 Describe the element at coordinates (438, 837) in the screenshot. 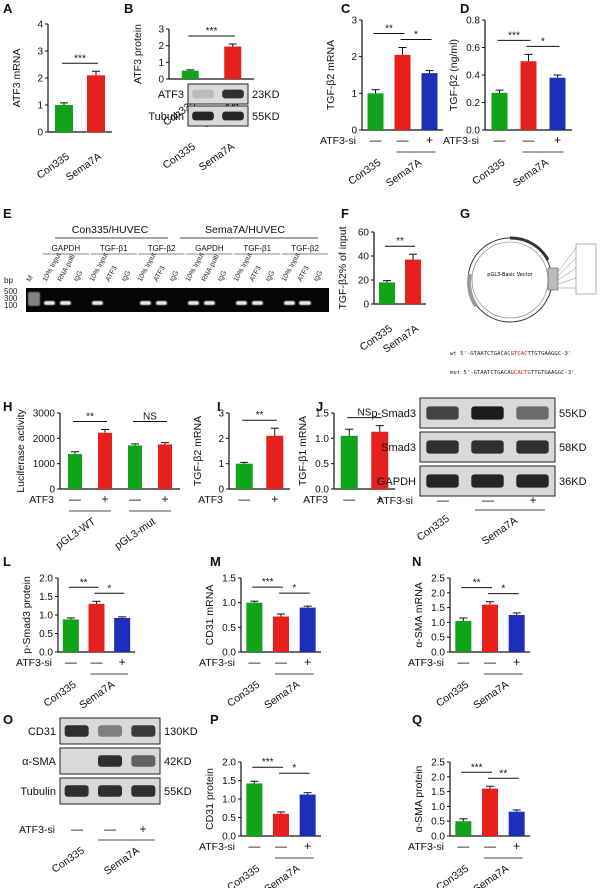

I see `y-tick-label-q-0: 0.0` at that location.